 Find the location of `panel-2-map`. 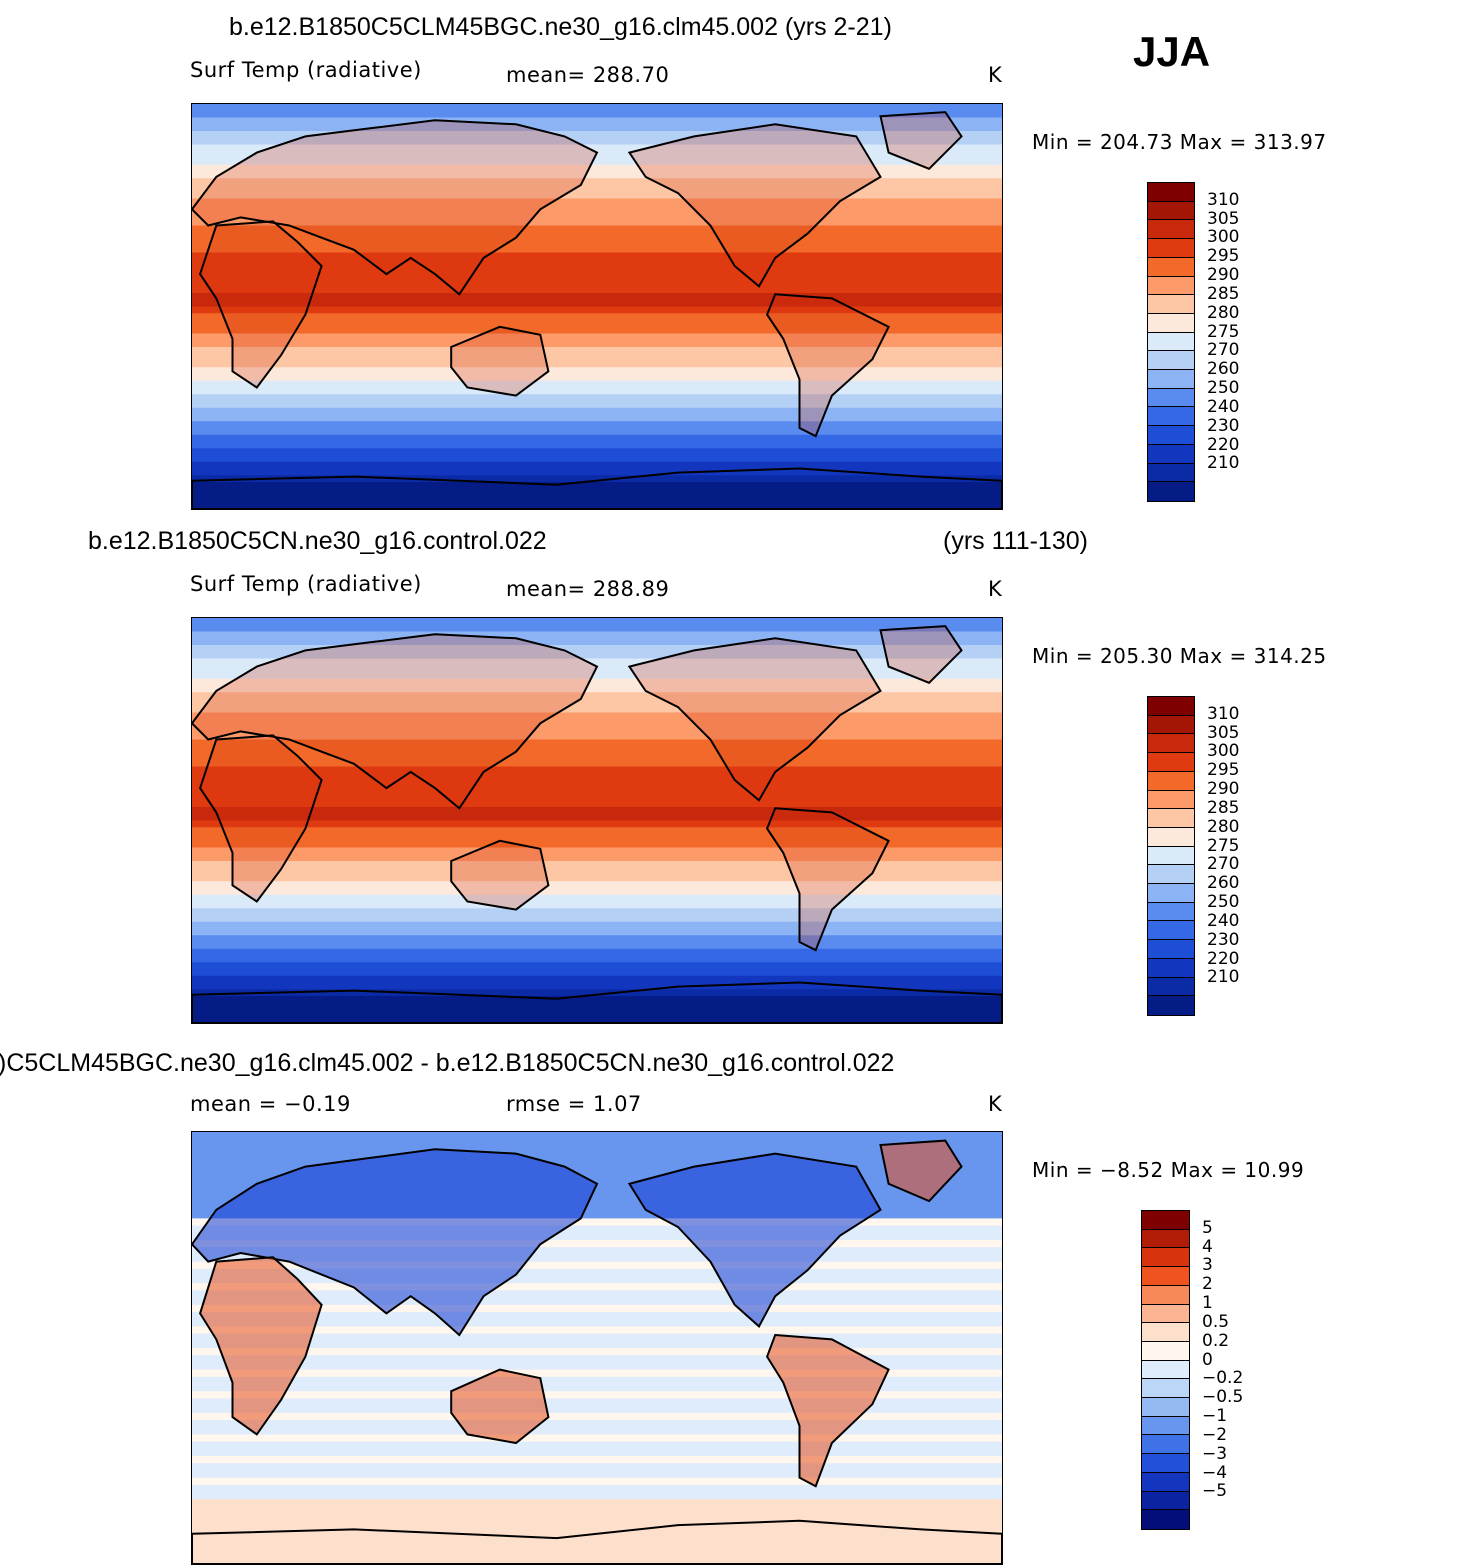

panel-2-map is located at coordinates (597, 820).